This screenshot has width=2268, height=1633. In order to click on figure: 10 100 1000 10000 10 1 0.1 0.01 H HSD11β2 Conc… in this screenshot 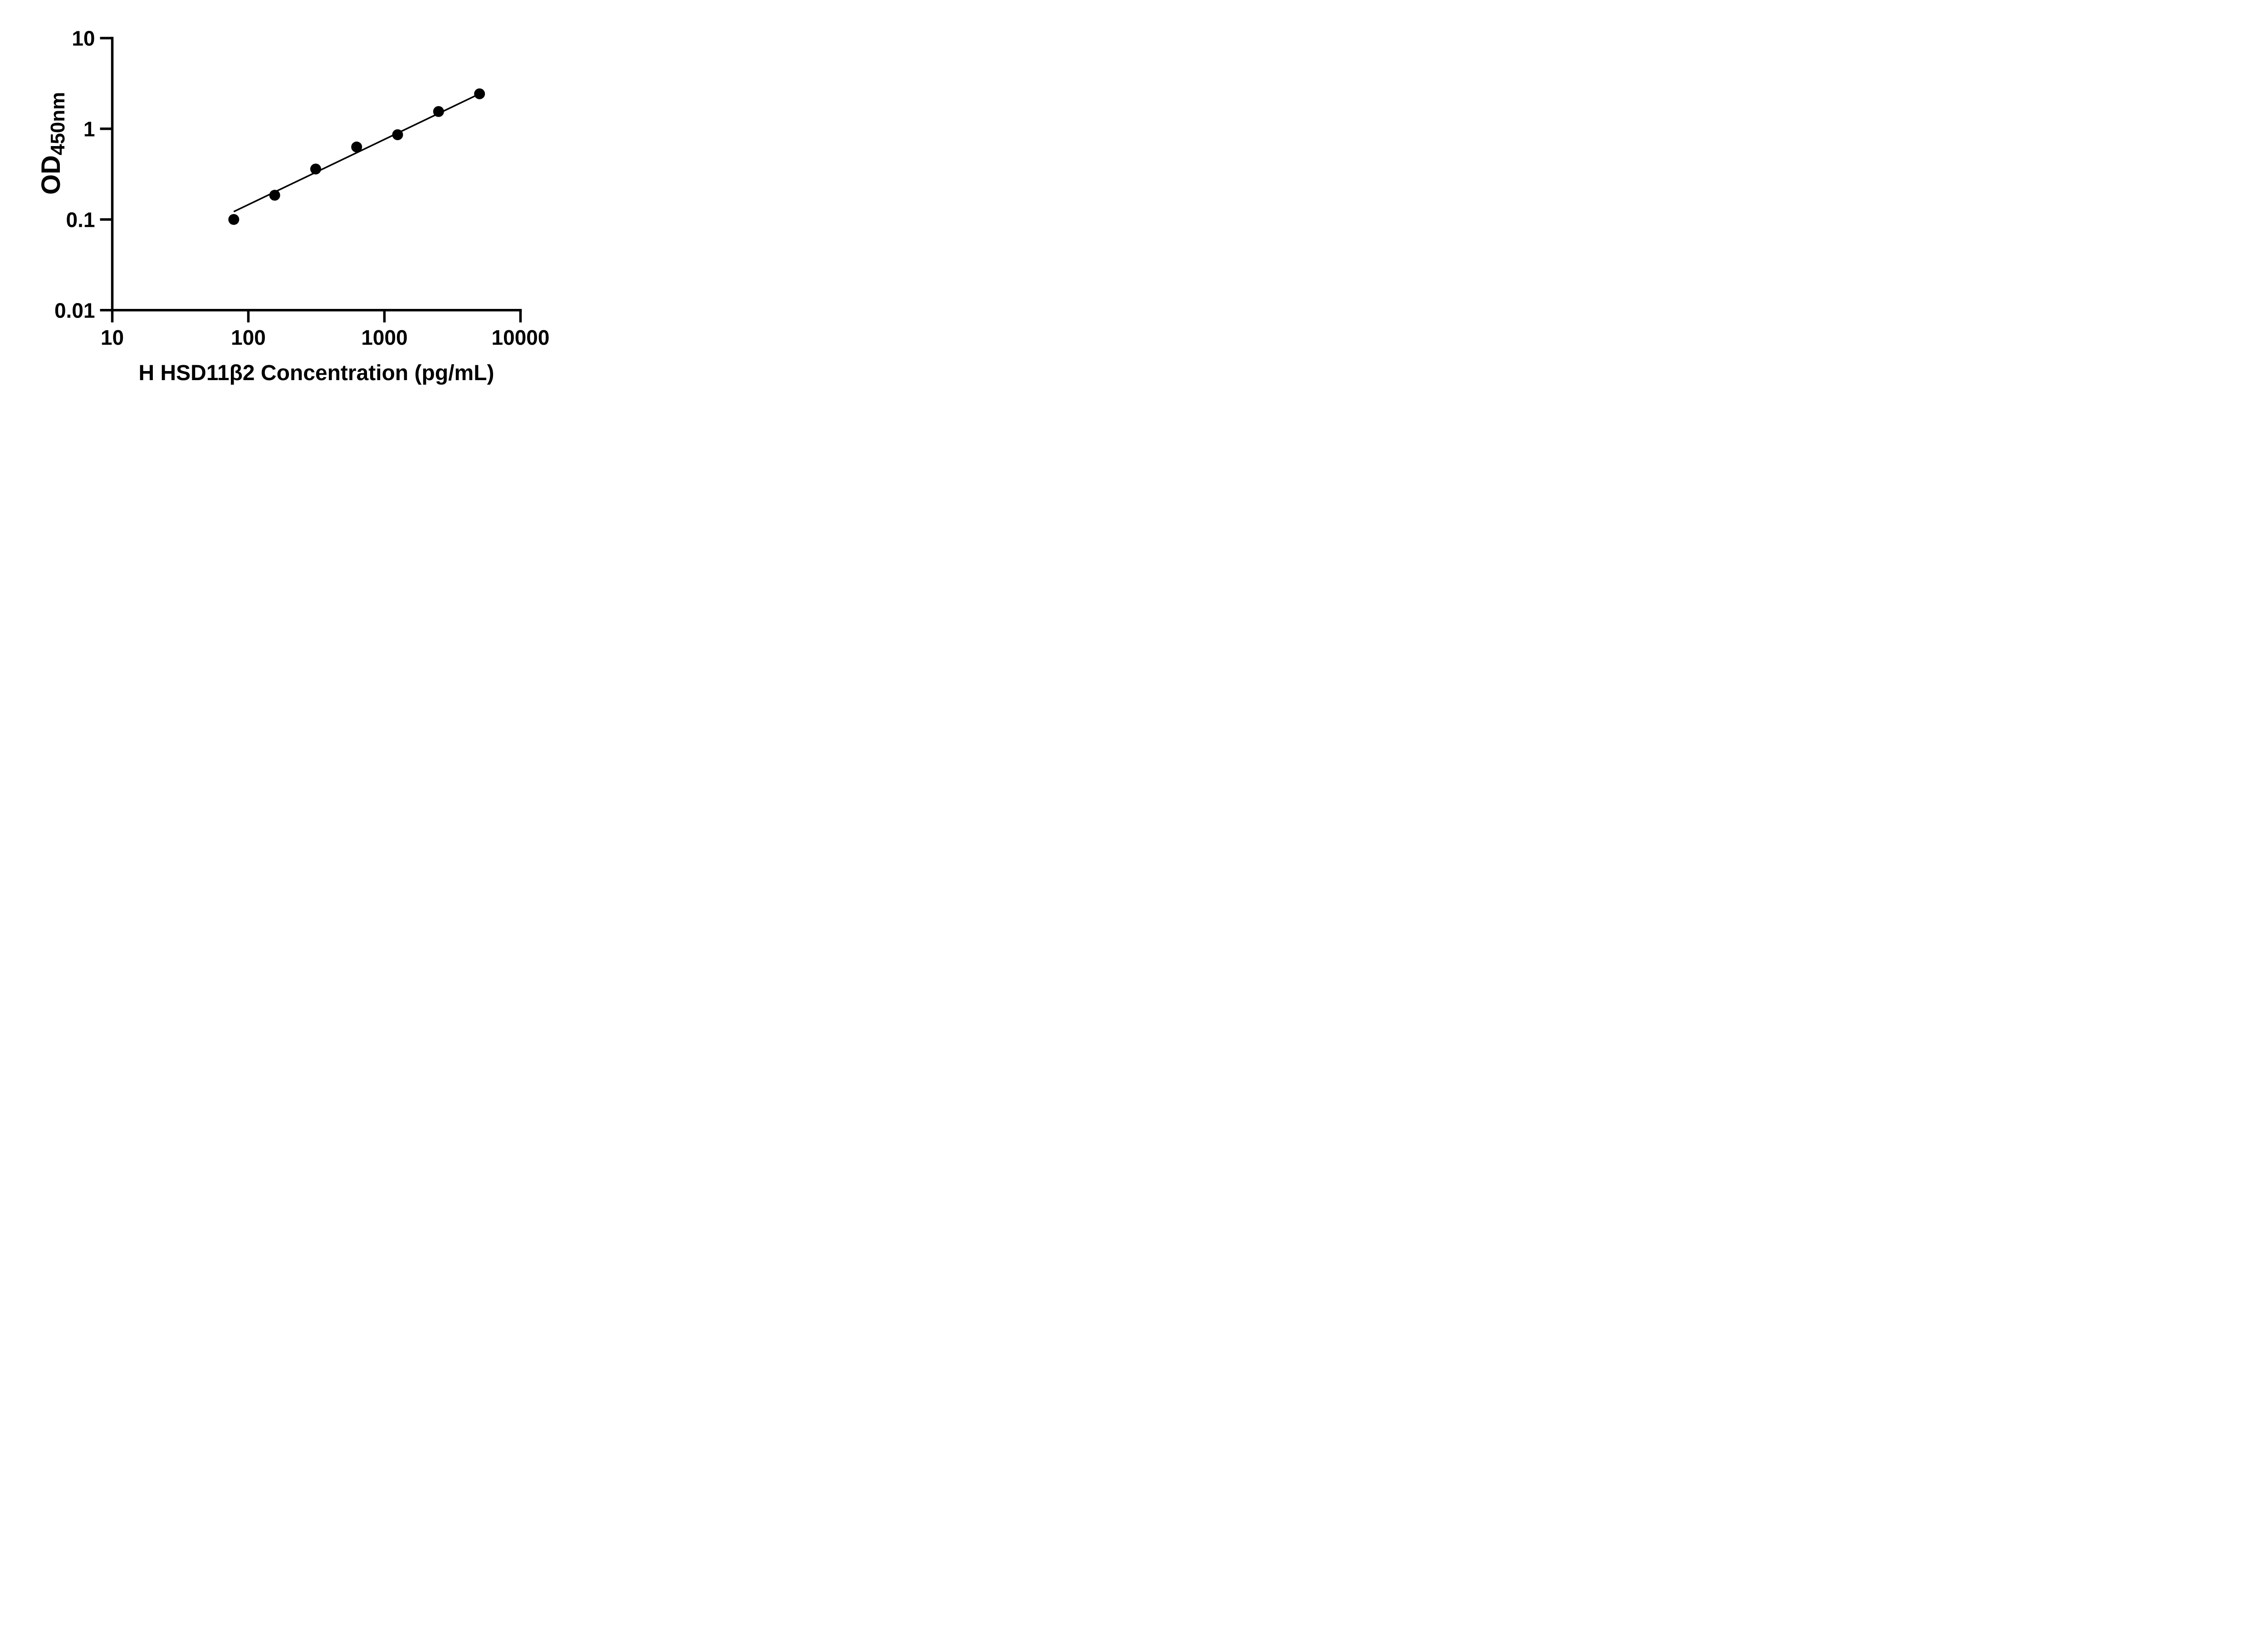, I will do `click(291, 204)`.